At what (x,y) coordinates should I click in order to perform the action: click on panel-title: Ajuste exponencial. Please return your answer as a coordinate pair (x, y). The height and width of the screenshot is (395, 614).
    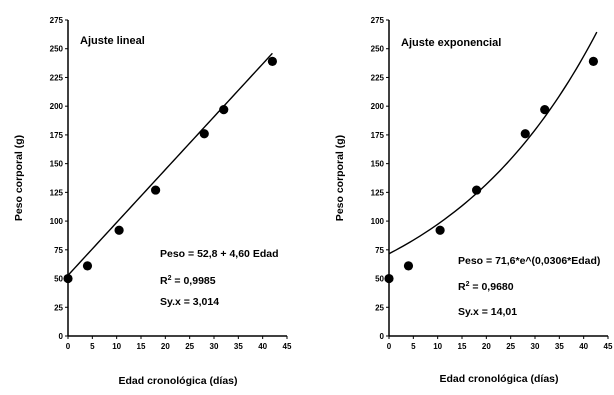
    Looking at the image, I should click on (451, 43).